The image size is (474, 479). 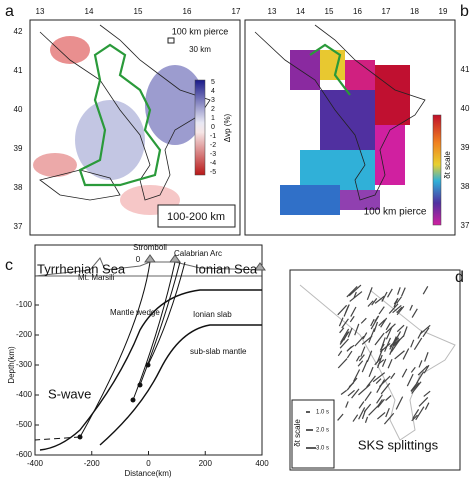 What do you see at coordinates (300, 11) in the screenshot?
I see `lon-tick-label: 14` at bounding box center [300, 11].